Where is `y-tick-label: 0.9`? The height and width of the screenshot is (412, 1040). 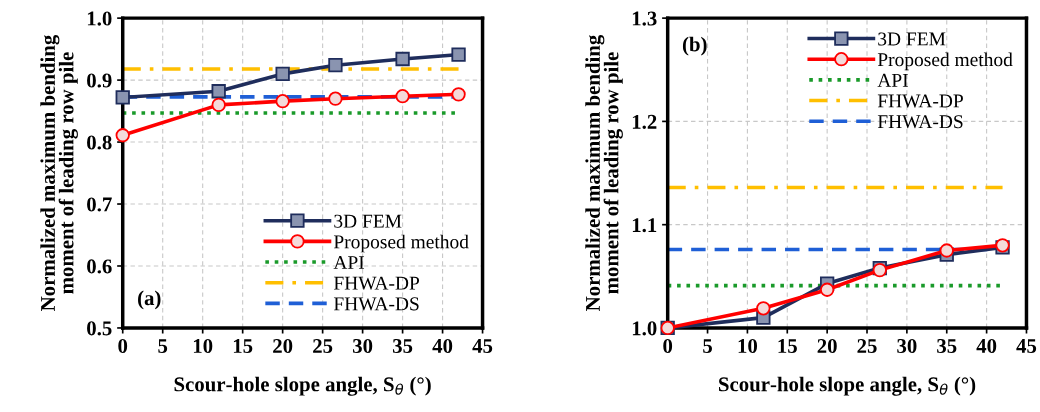 y-tick-label: 0.9 is located at coordinates (99, 80).